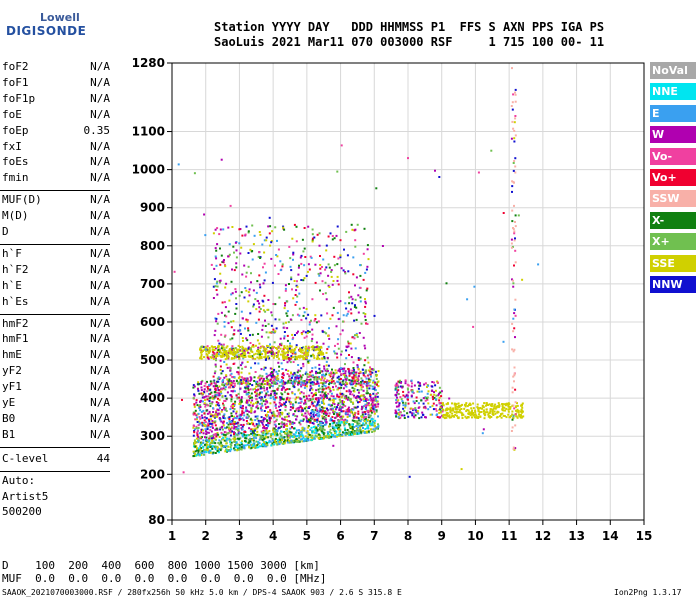 The width and height of the screenshot is (700, 600). Describe the element at coordinates (100, 82) in the screenshot. I see `param-value: N/A` at that location.